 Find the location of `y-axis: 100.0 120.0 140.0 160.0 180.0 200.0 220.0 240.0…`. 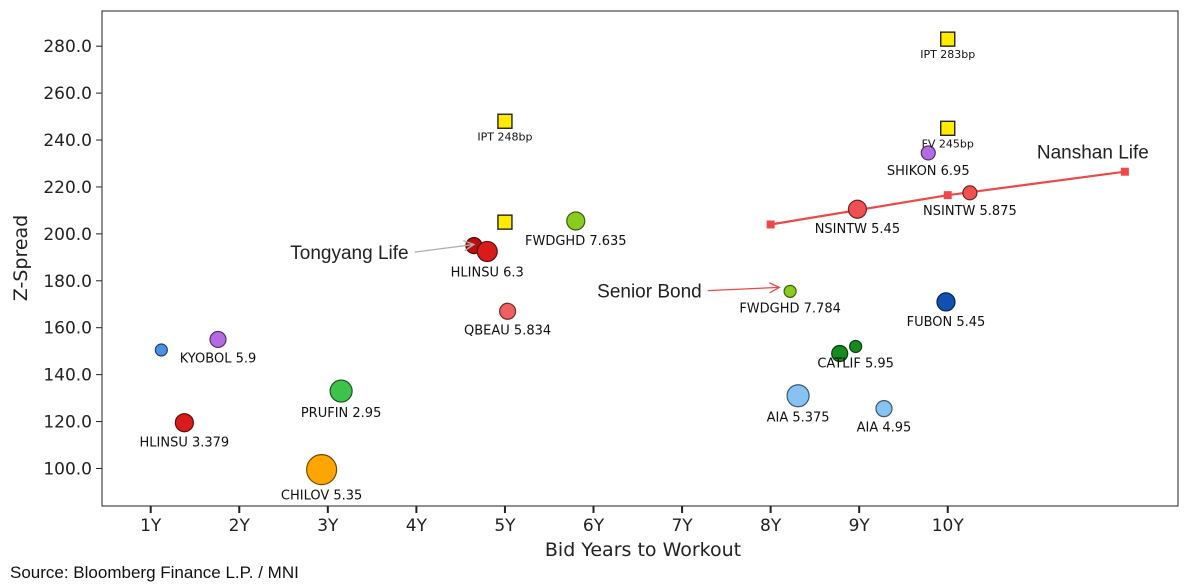

y-axis: 100.0 120.0 140.0 160.0 180.0 200.0 220.0 240.0… is located at coordinates (72, 258).